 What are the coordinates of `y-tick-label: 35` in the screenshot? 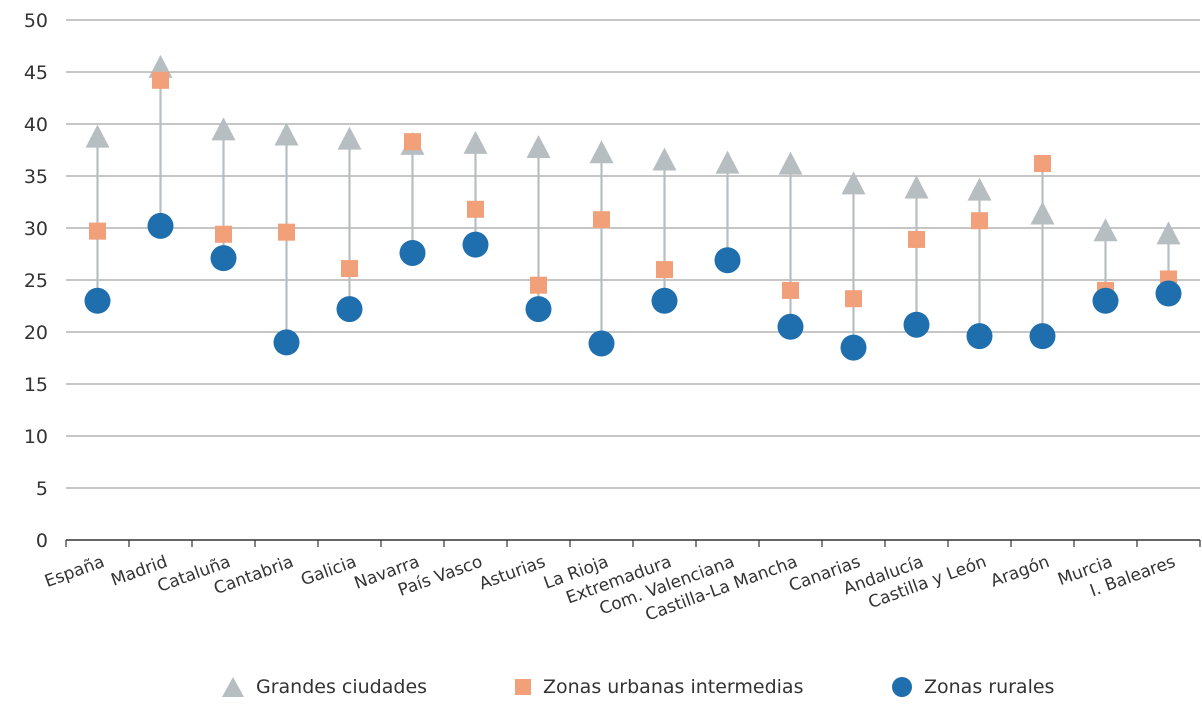 It's located at (36, 177).